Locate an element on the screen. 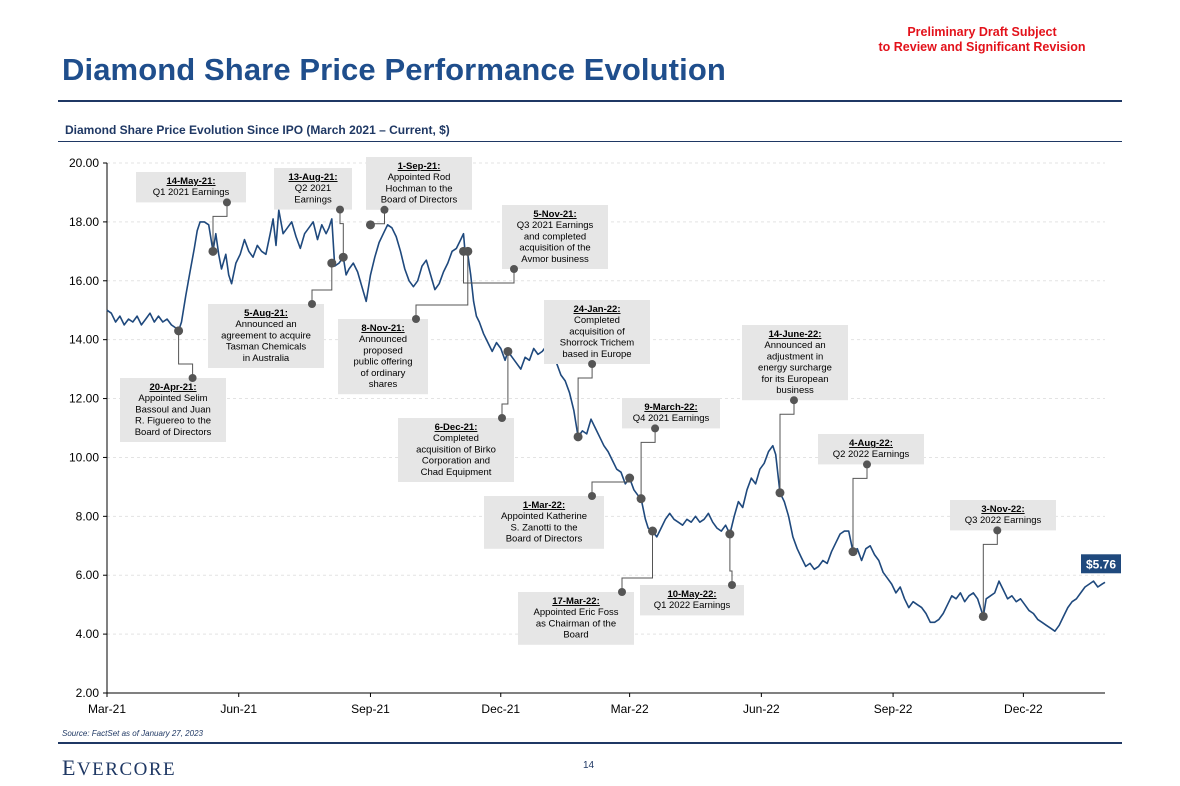  annotation-a13: 10-May-22:Q1 2022 Earnings is located at coordinates (692, 572).